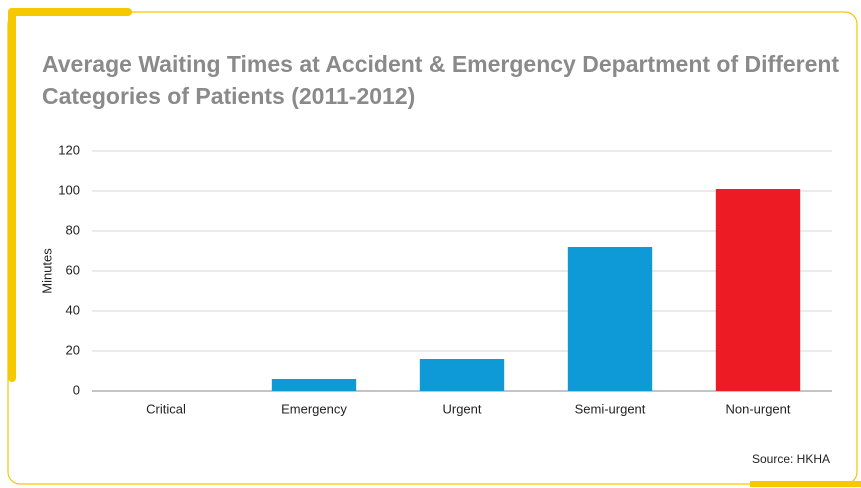  I want to click on x-tick-label: Urgent, so click(461, 408).